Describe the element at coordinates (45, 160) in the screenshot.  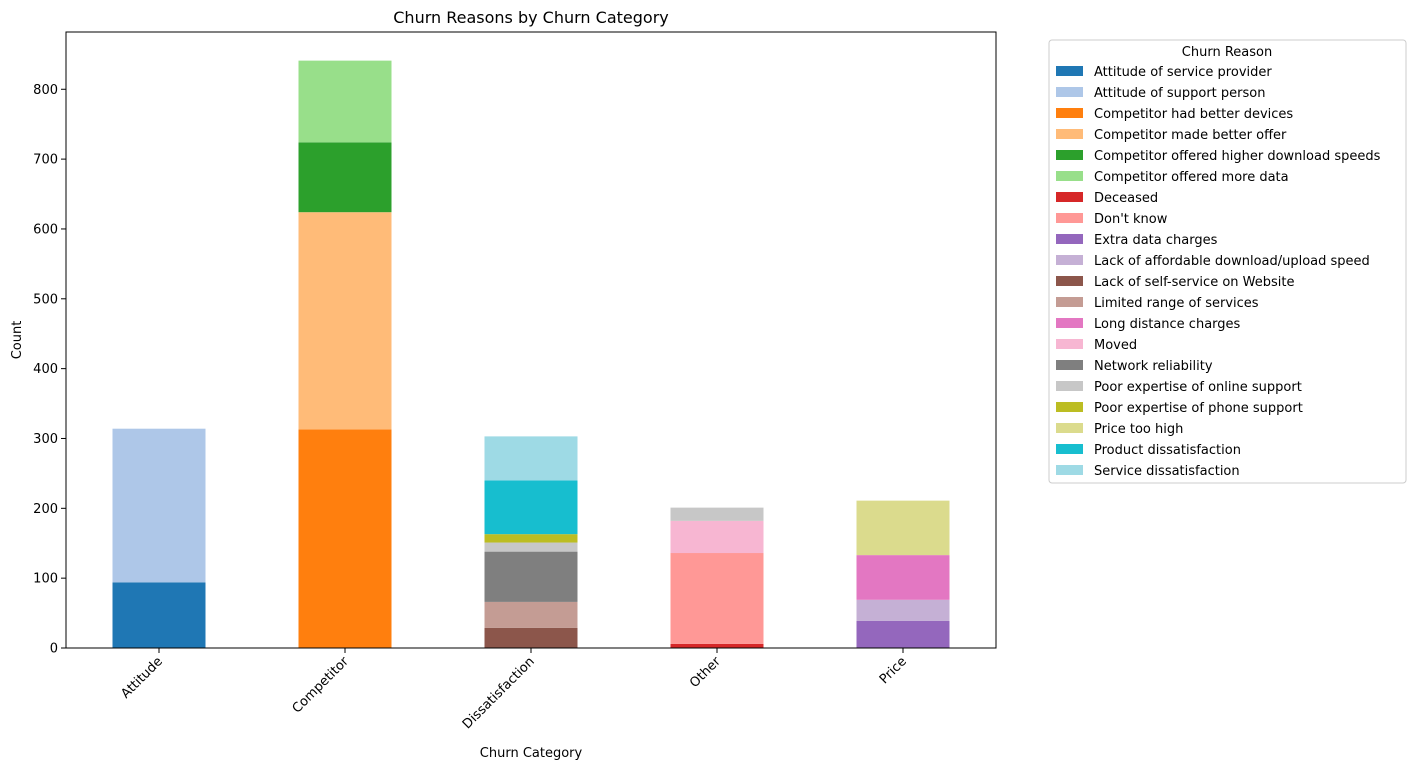
I see `y-tick-label: 700` at that location.